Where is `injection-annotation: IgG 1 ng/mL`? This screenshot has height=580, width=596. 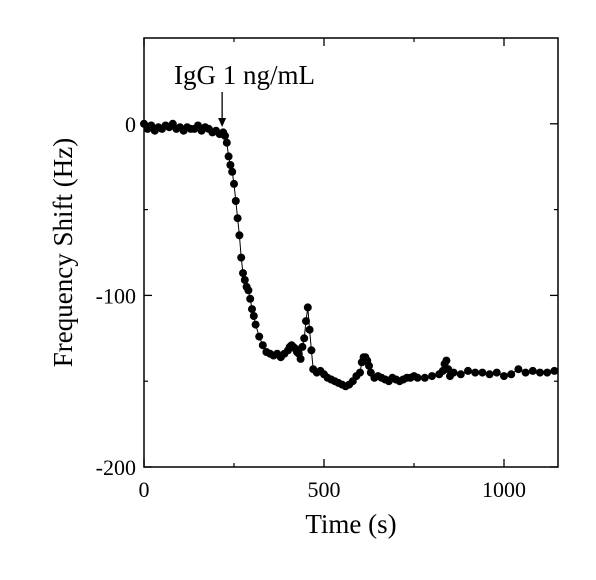 injection-annotation: IgG 1 ng/mL is located at coordinates (244, 75).